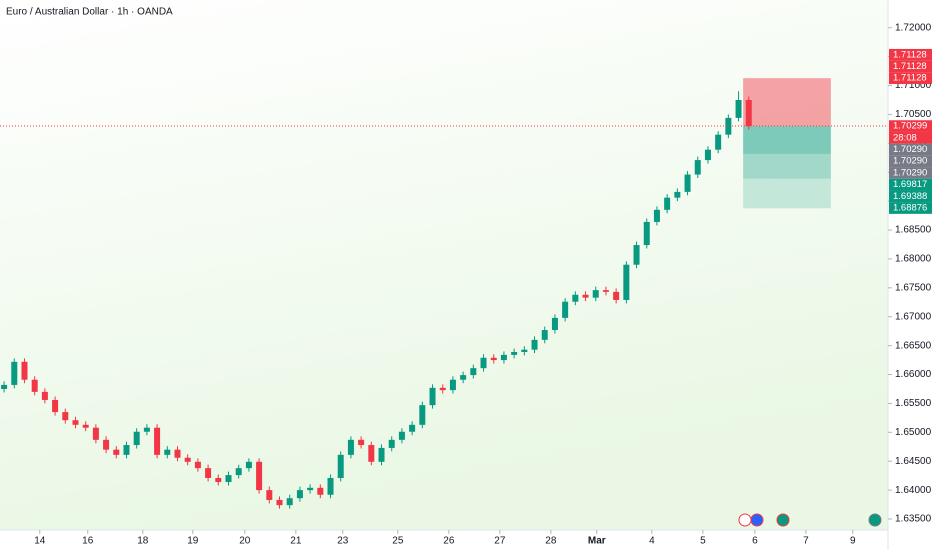 The width and height of the screenshot is (932, 550). Describe the element at coordinates (787, 102) in the screenshot. I see `stop-zone` at that location.